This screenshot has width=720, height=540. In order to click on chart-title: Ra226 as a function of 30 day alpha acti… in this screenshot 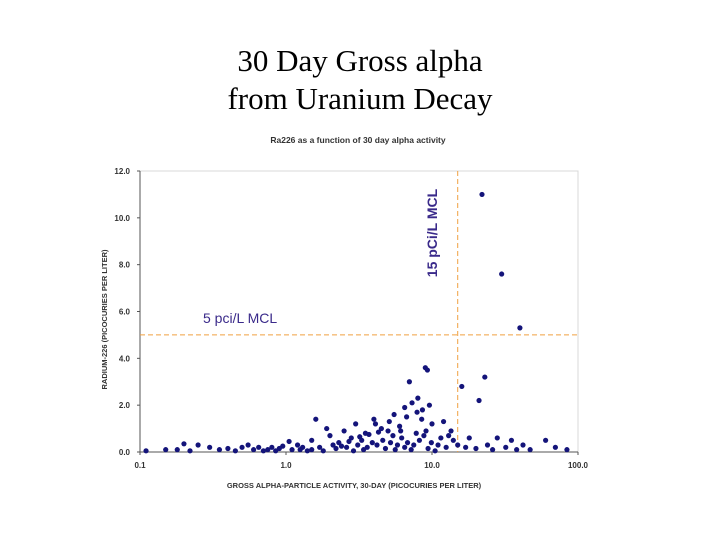, I will do `click(358, 140)`.